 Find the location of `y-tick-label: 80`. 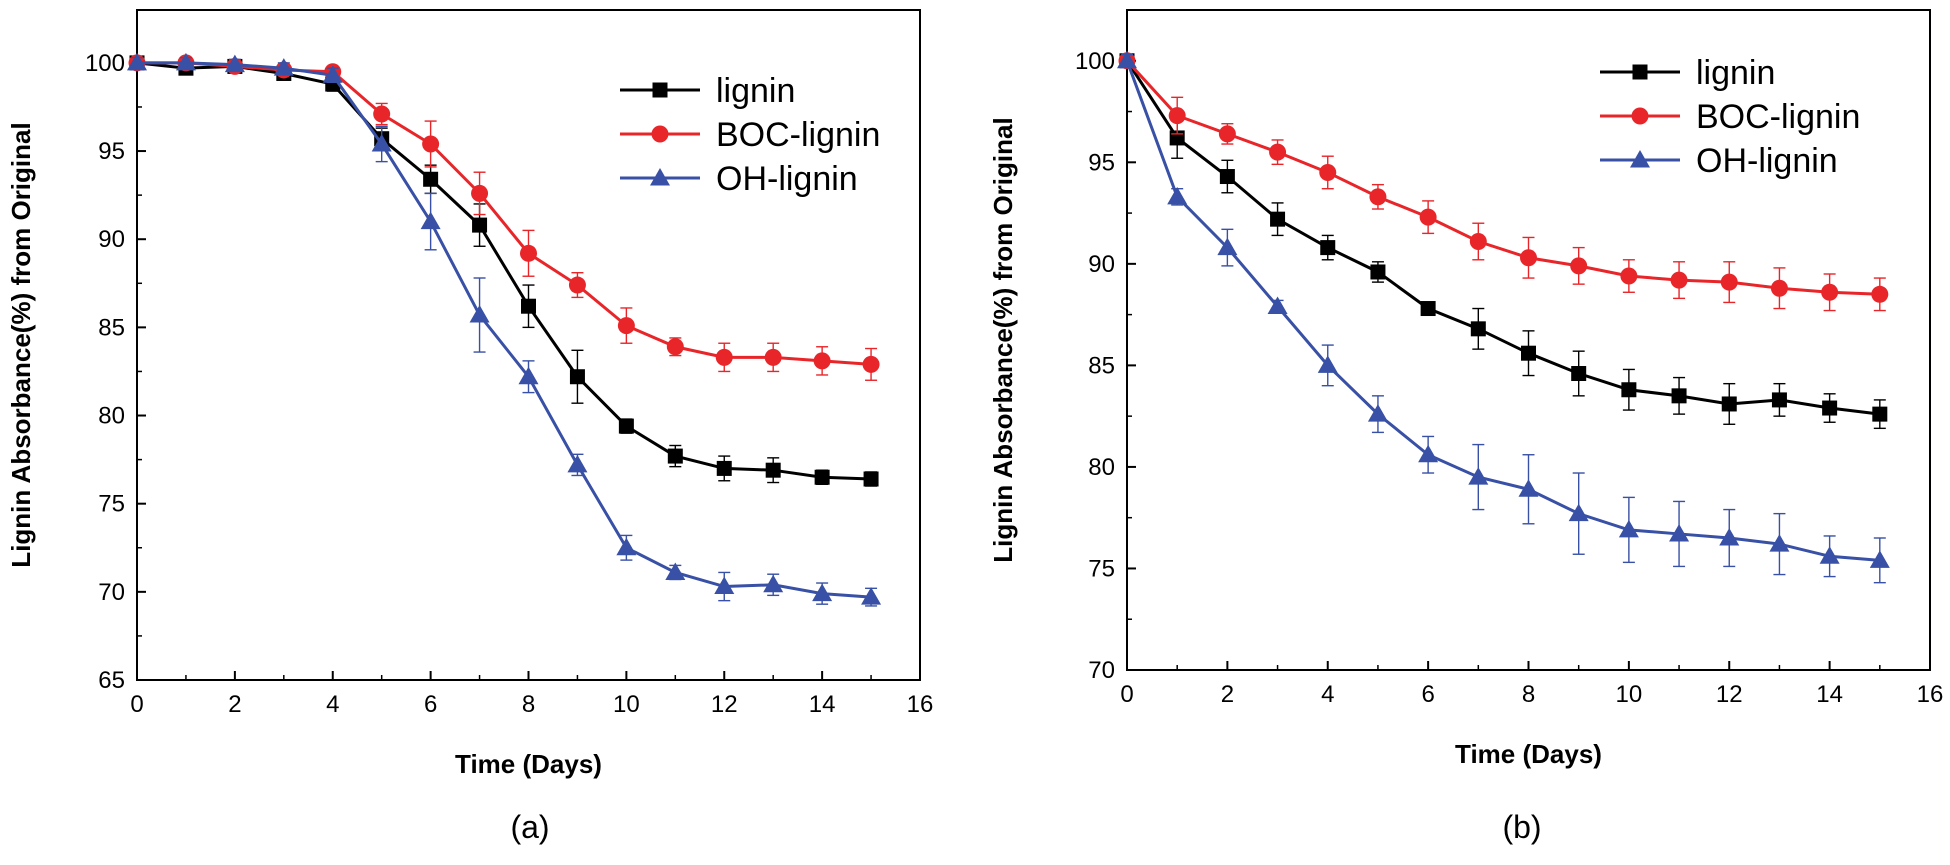

y-tick-label: 80 is located at coordinates (111, 416).